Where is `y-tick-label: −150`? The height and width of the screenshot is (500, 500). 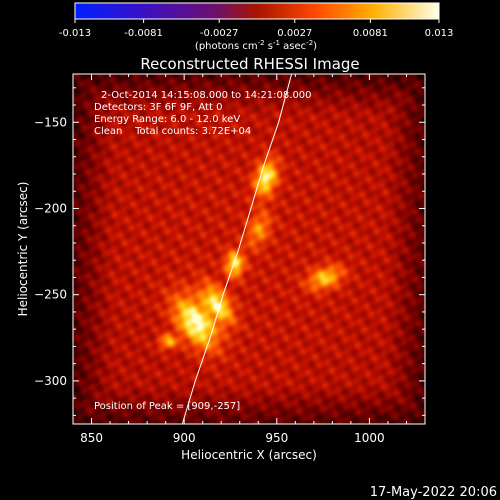
y-tick-label: −150 is located at coordinates (50, 122).